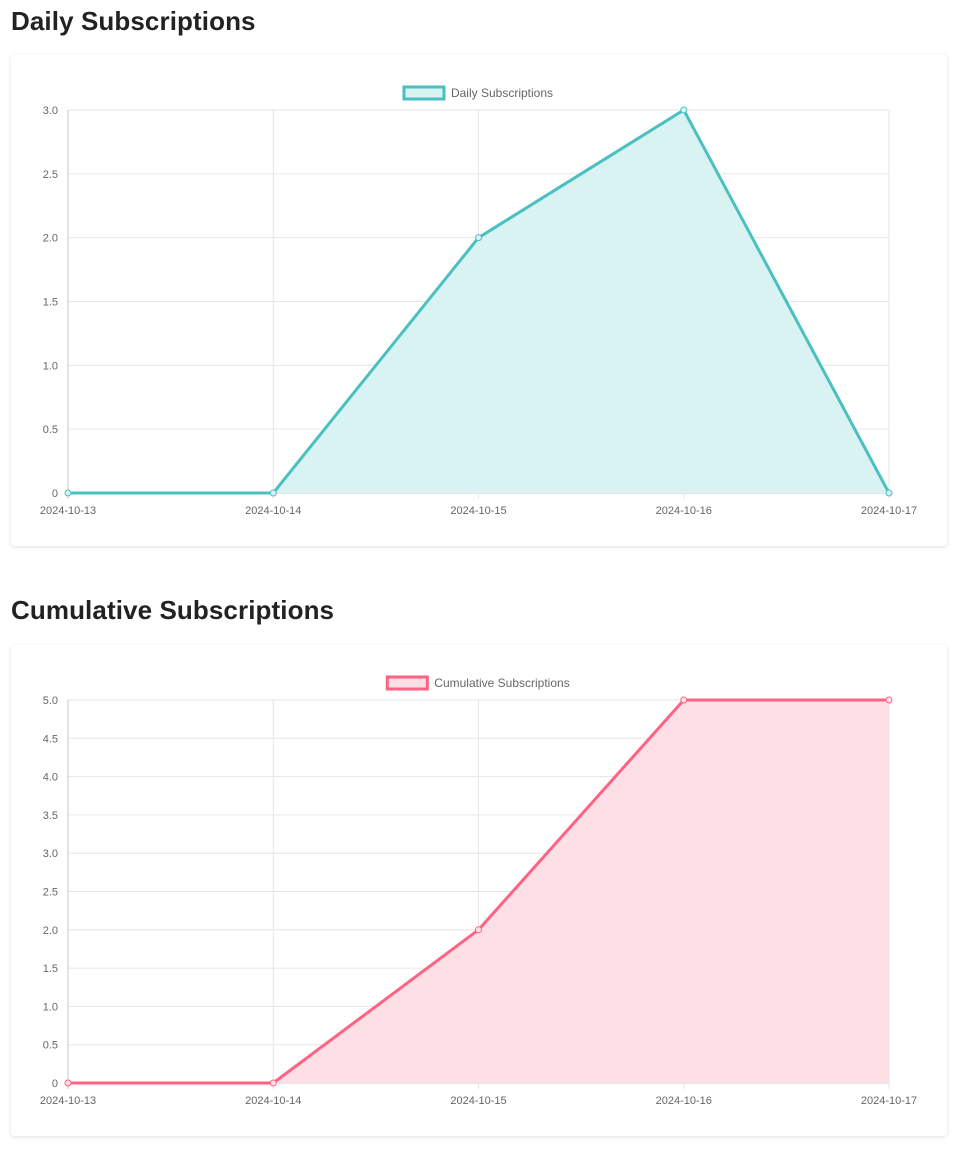 The height and width of the screenshot is (1150, 961). Describe the element at coordinates (50, 739) in the screenshot. I see `y-tick-label: 4.5` at that location.